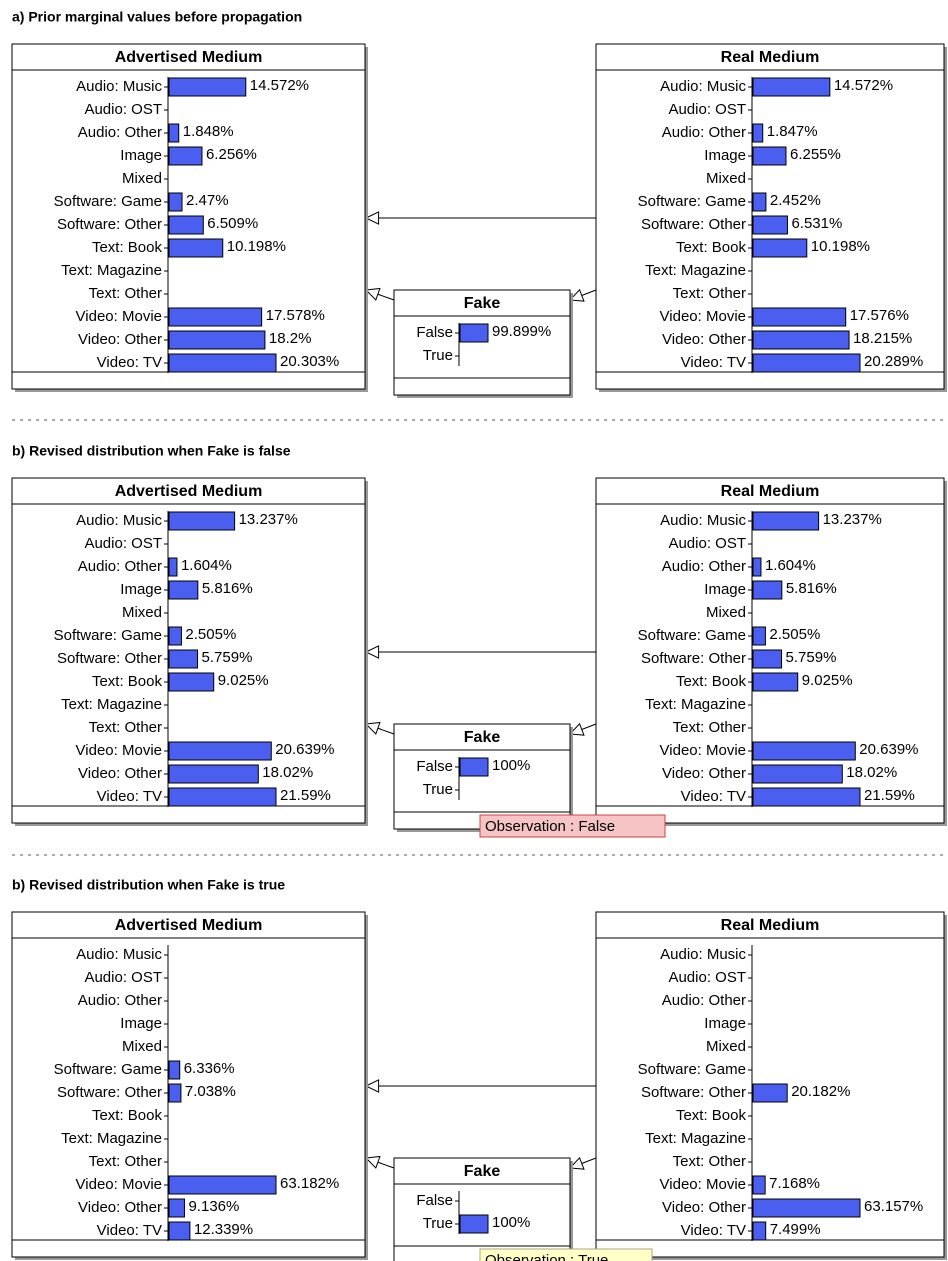  What do you see at coordinates (572, 826) in the screenshot?
I see `observation-tag` at bounding box center [572, 826].